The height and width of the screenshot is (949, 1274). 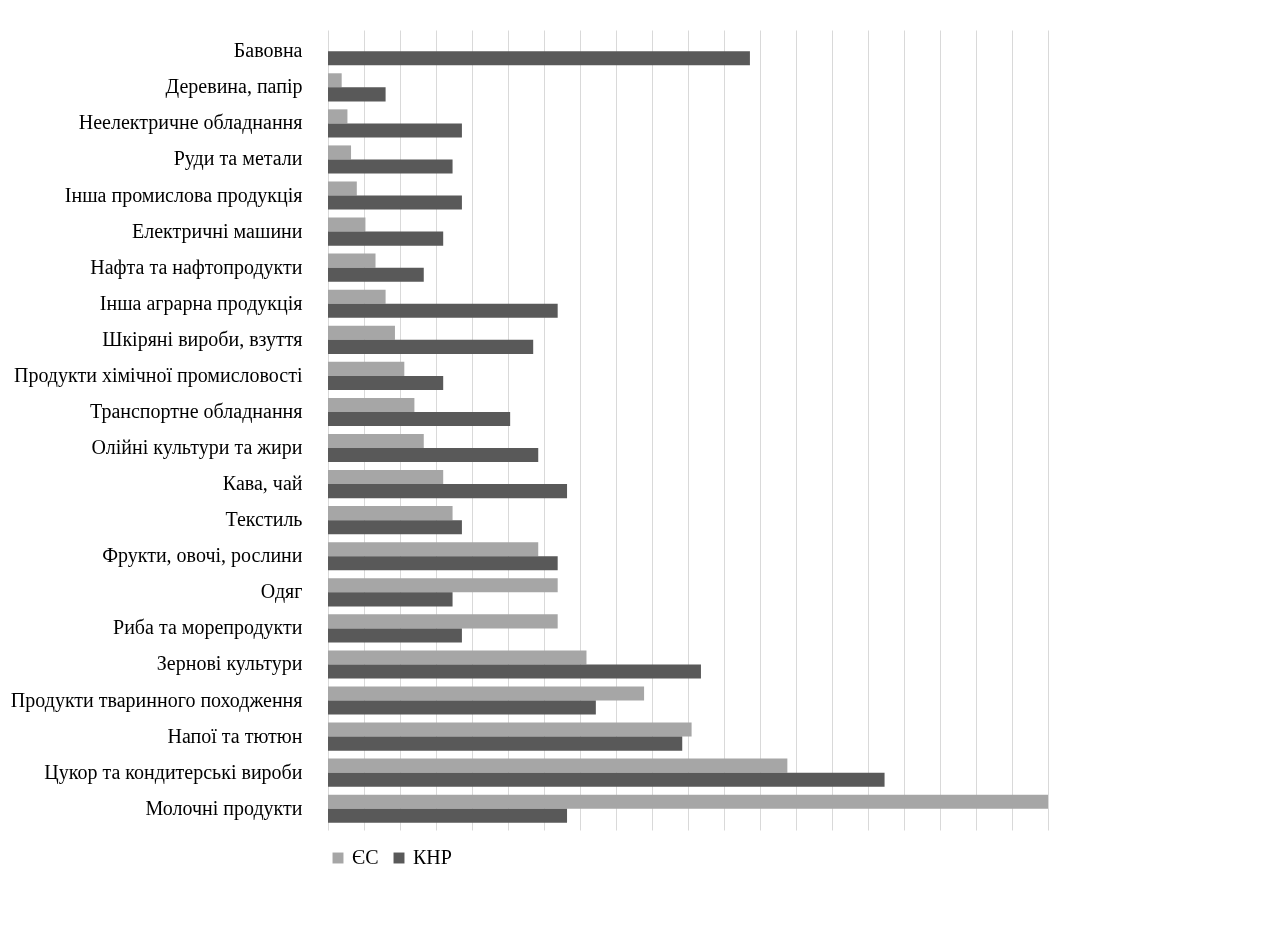 What do you see at coordinates (264, 519) in the screenshot?
I see `y-tick-label: Текстиль` at bounding box center [264, 519].